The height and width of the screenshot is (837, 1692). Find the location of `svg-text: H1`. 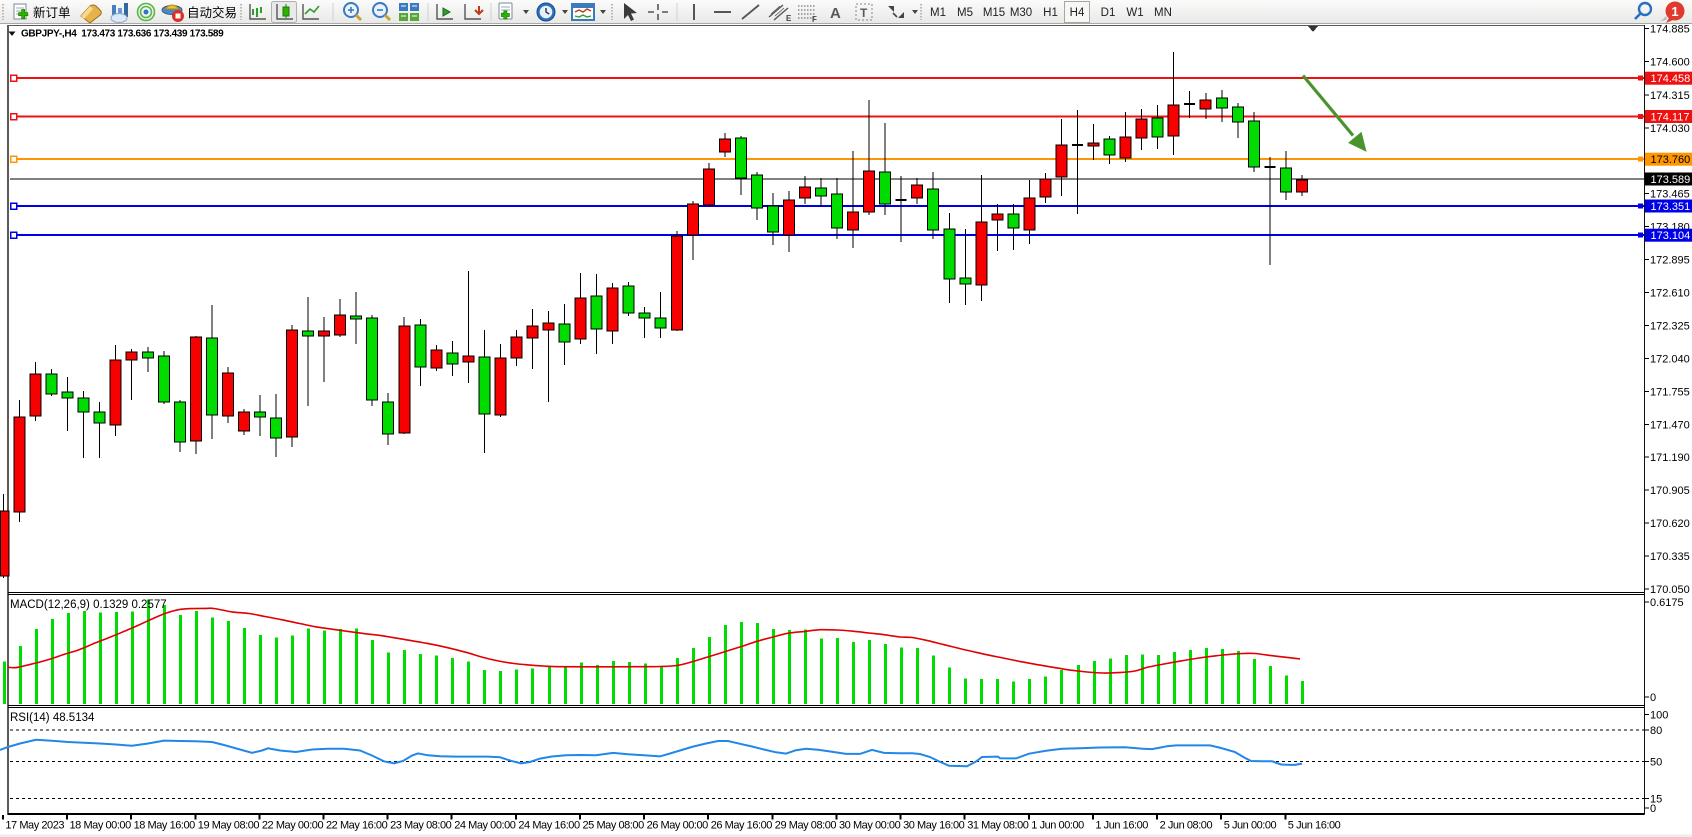

svg-text: H1 is located at coordinates (1050, 13).